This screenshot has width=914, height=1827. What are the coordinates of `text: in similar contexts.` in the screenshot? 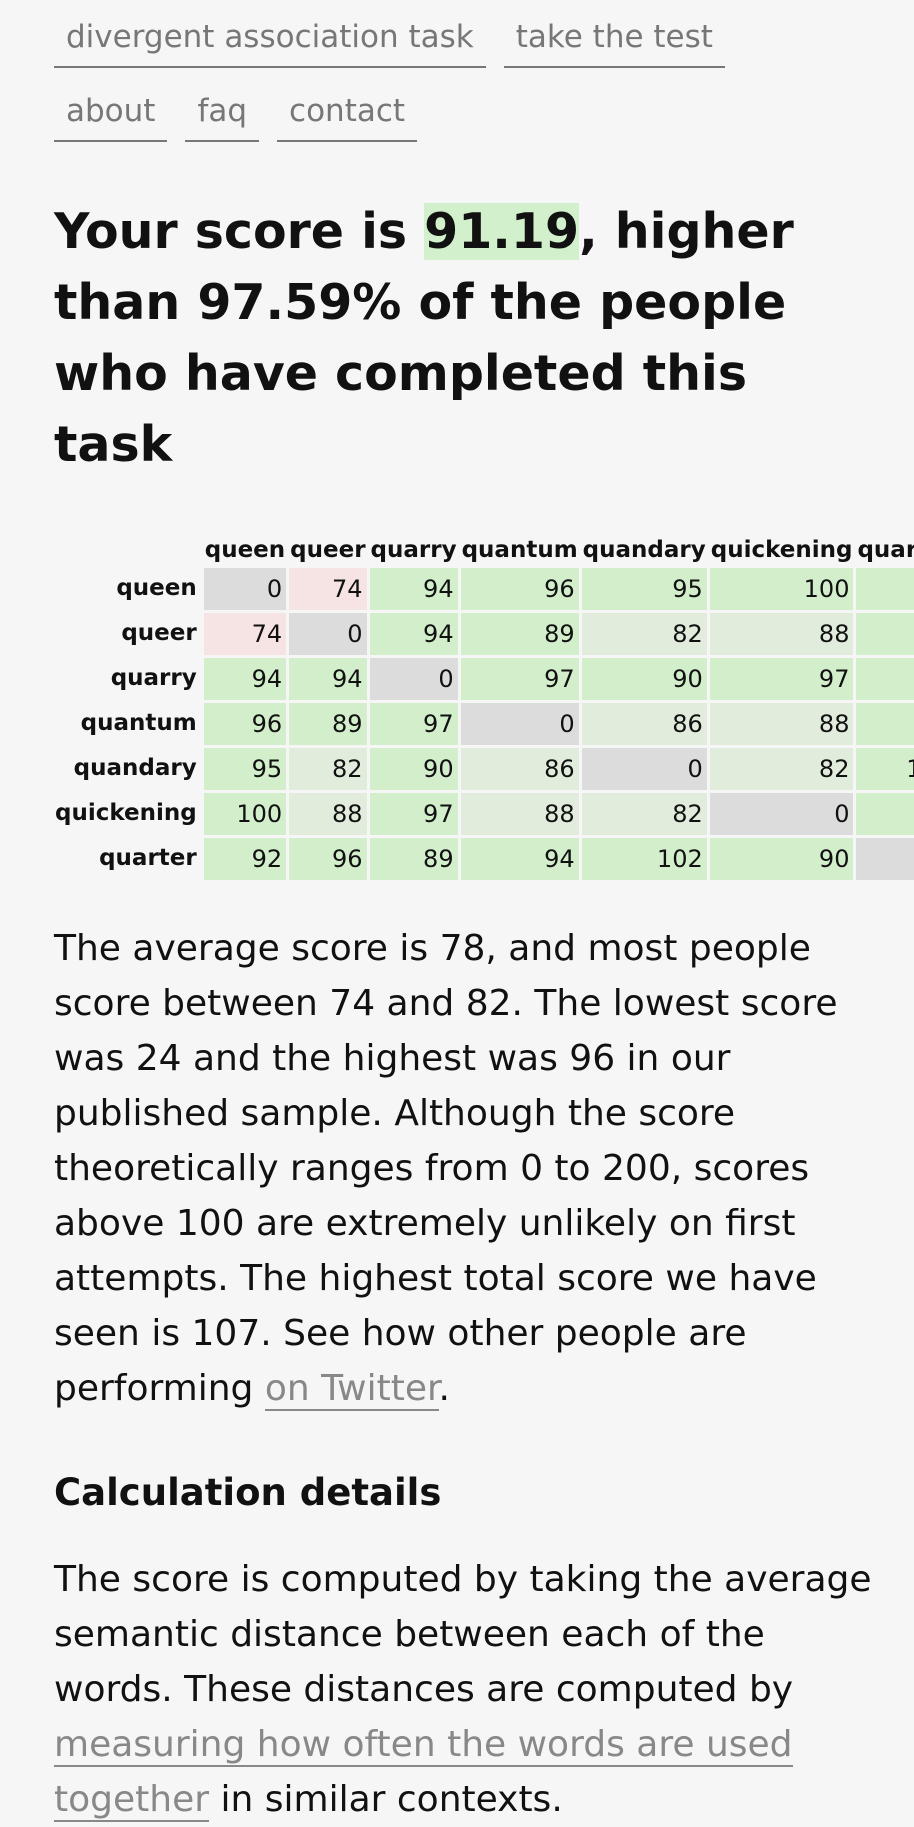 It's located at (386, 1800).